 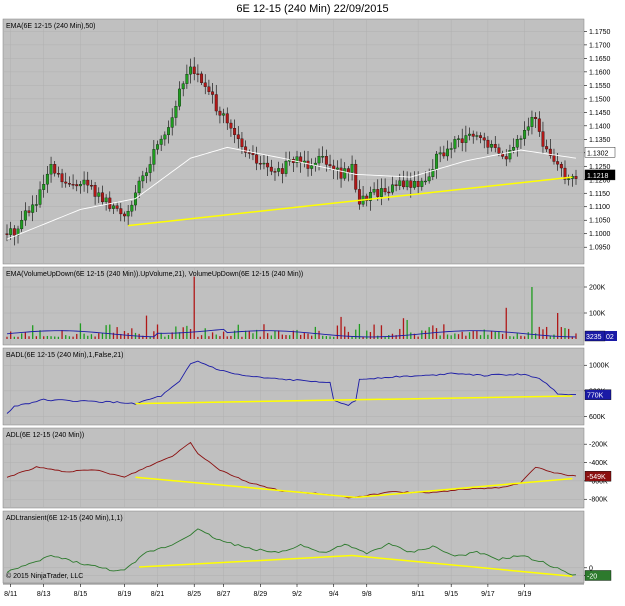 What do you see at coordinates (125, 594) in the screenshot?
I see `x-tick-label: 8/19` at bounding box center [125, 594].